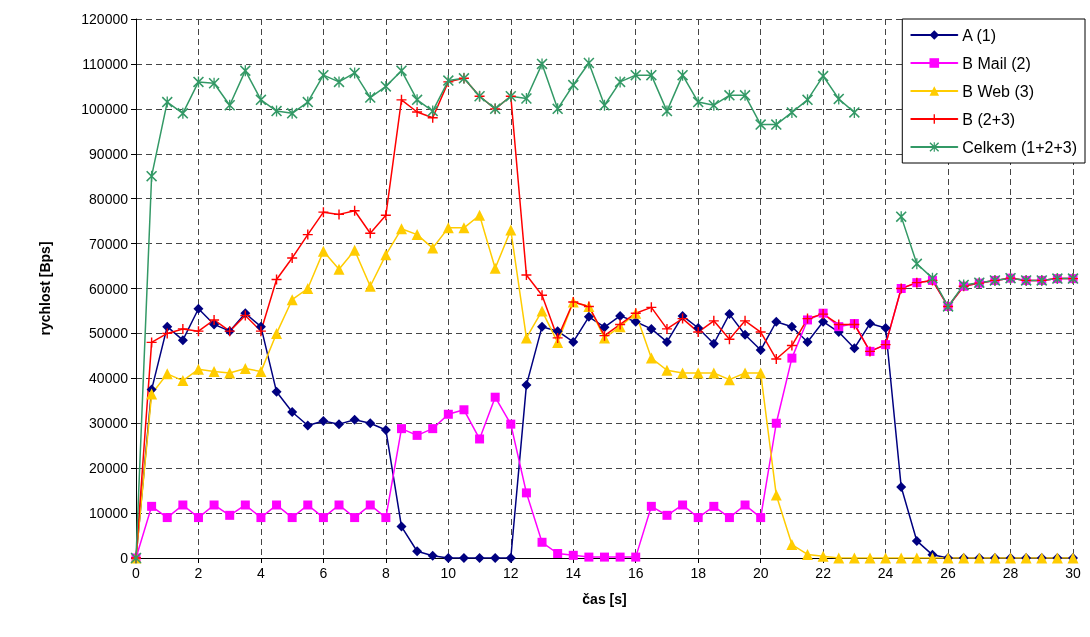 Image resolution: width=1090 pixels, height=637 pixels. What do you see at coordinates (261, 573) in the screenshot?
I see `x-tick-label: 4` at bounding box center [261, 573].